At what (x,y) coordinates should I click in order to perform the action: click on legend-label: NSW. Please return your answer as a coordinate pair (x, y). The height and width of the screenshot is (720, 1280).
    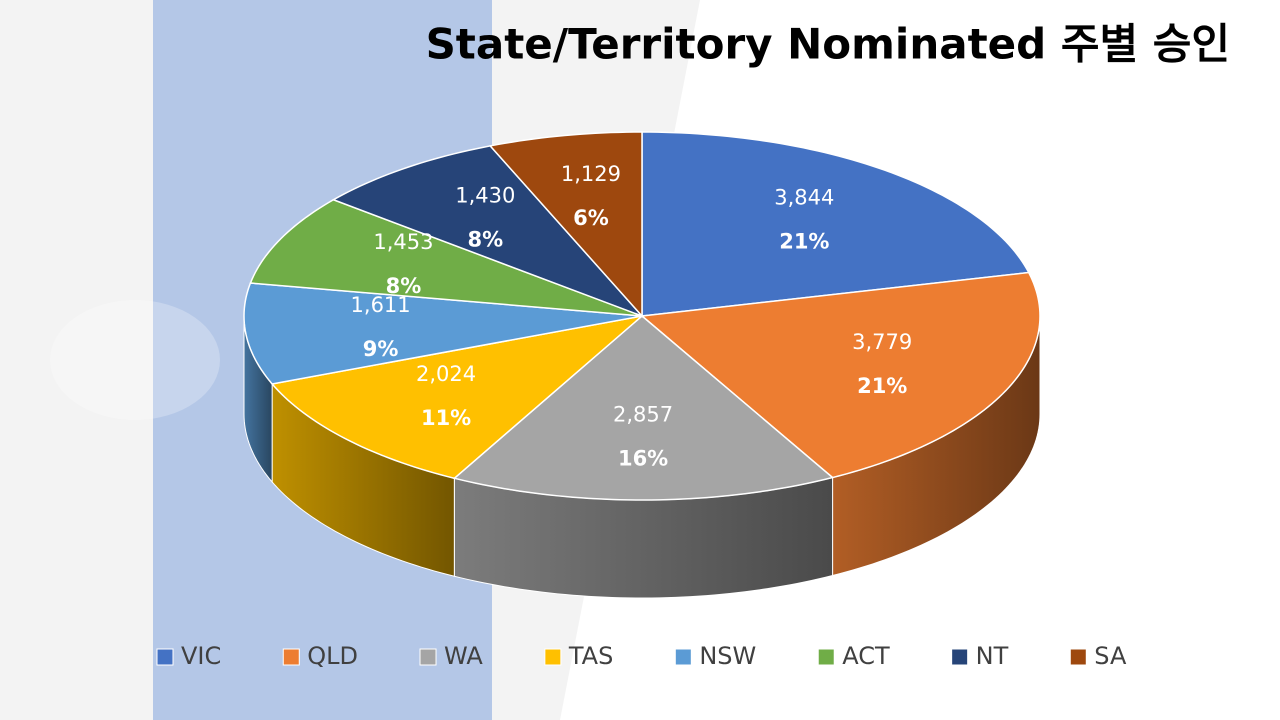
    Looking at the image, I should click on (727, 656).